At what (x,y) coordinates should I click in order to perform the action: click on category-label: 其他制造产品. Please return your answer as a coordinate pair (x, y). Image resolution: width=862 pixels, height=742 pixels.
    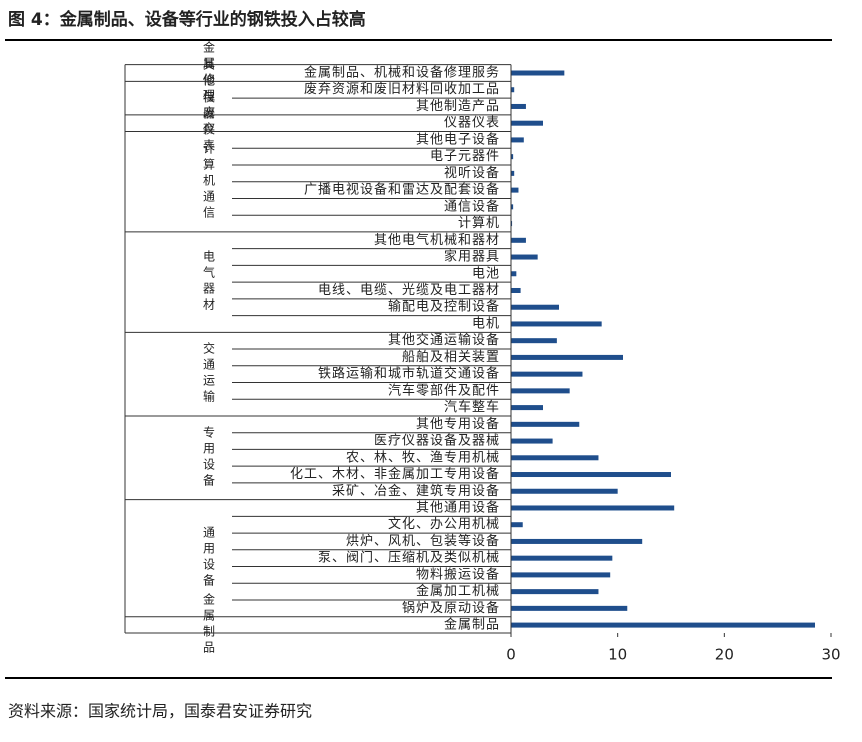
    Looking at the image, I should click on (458, 106).